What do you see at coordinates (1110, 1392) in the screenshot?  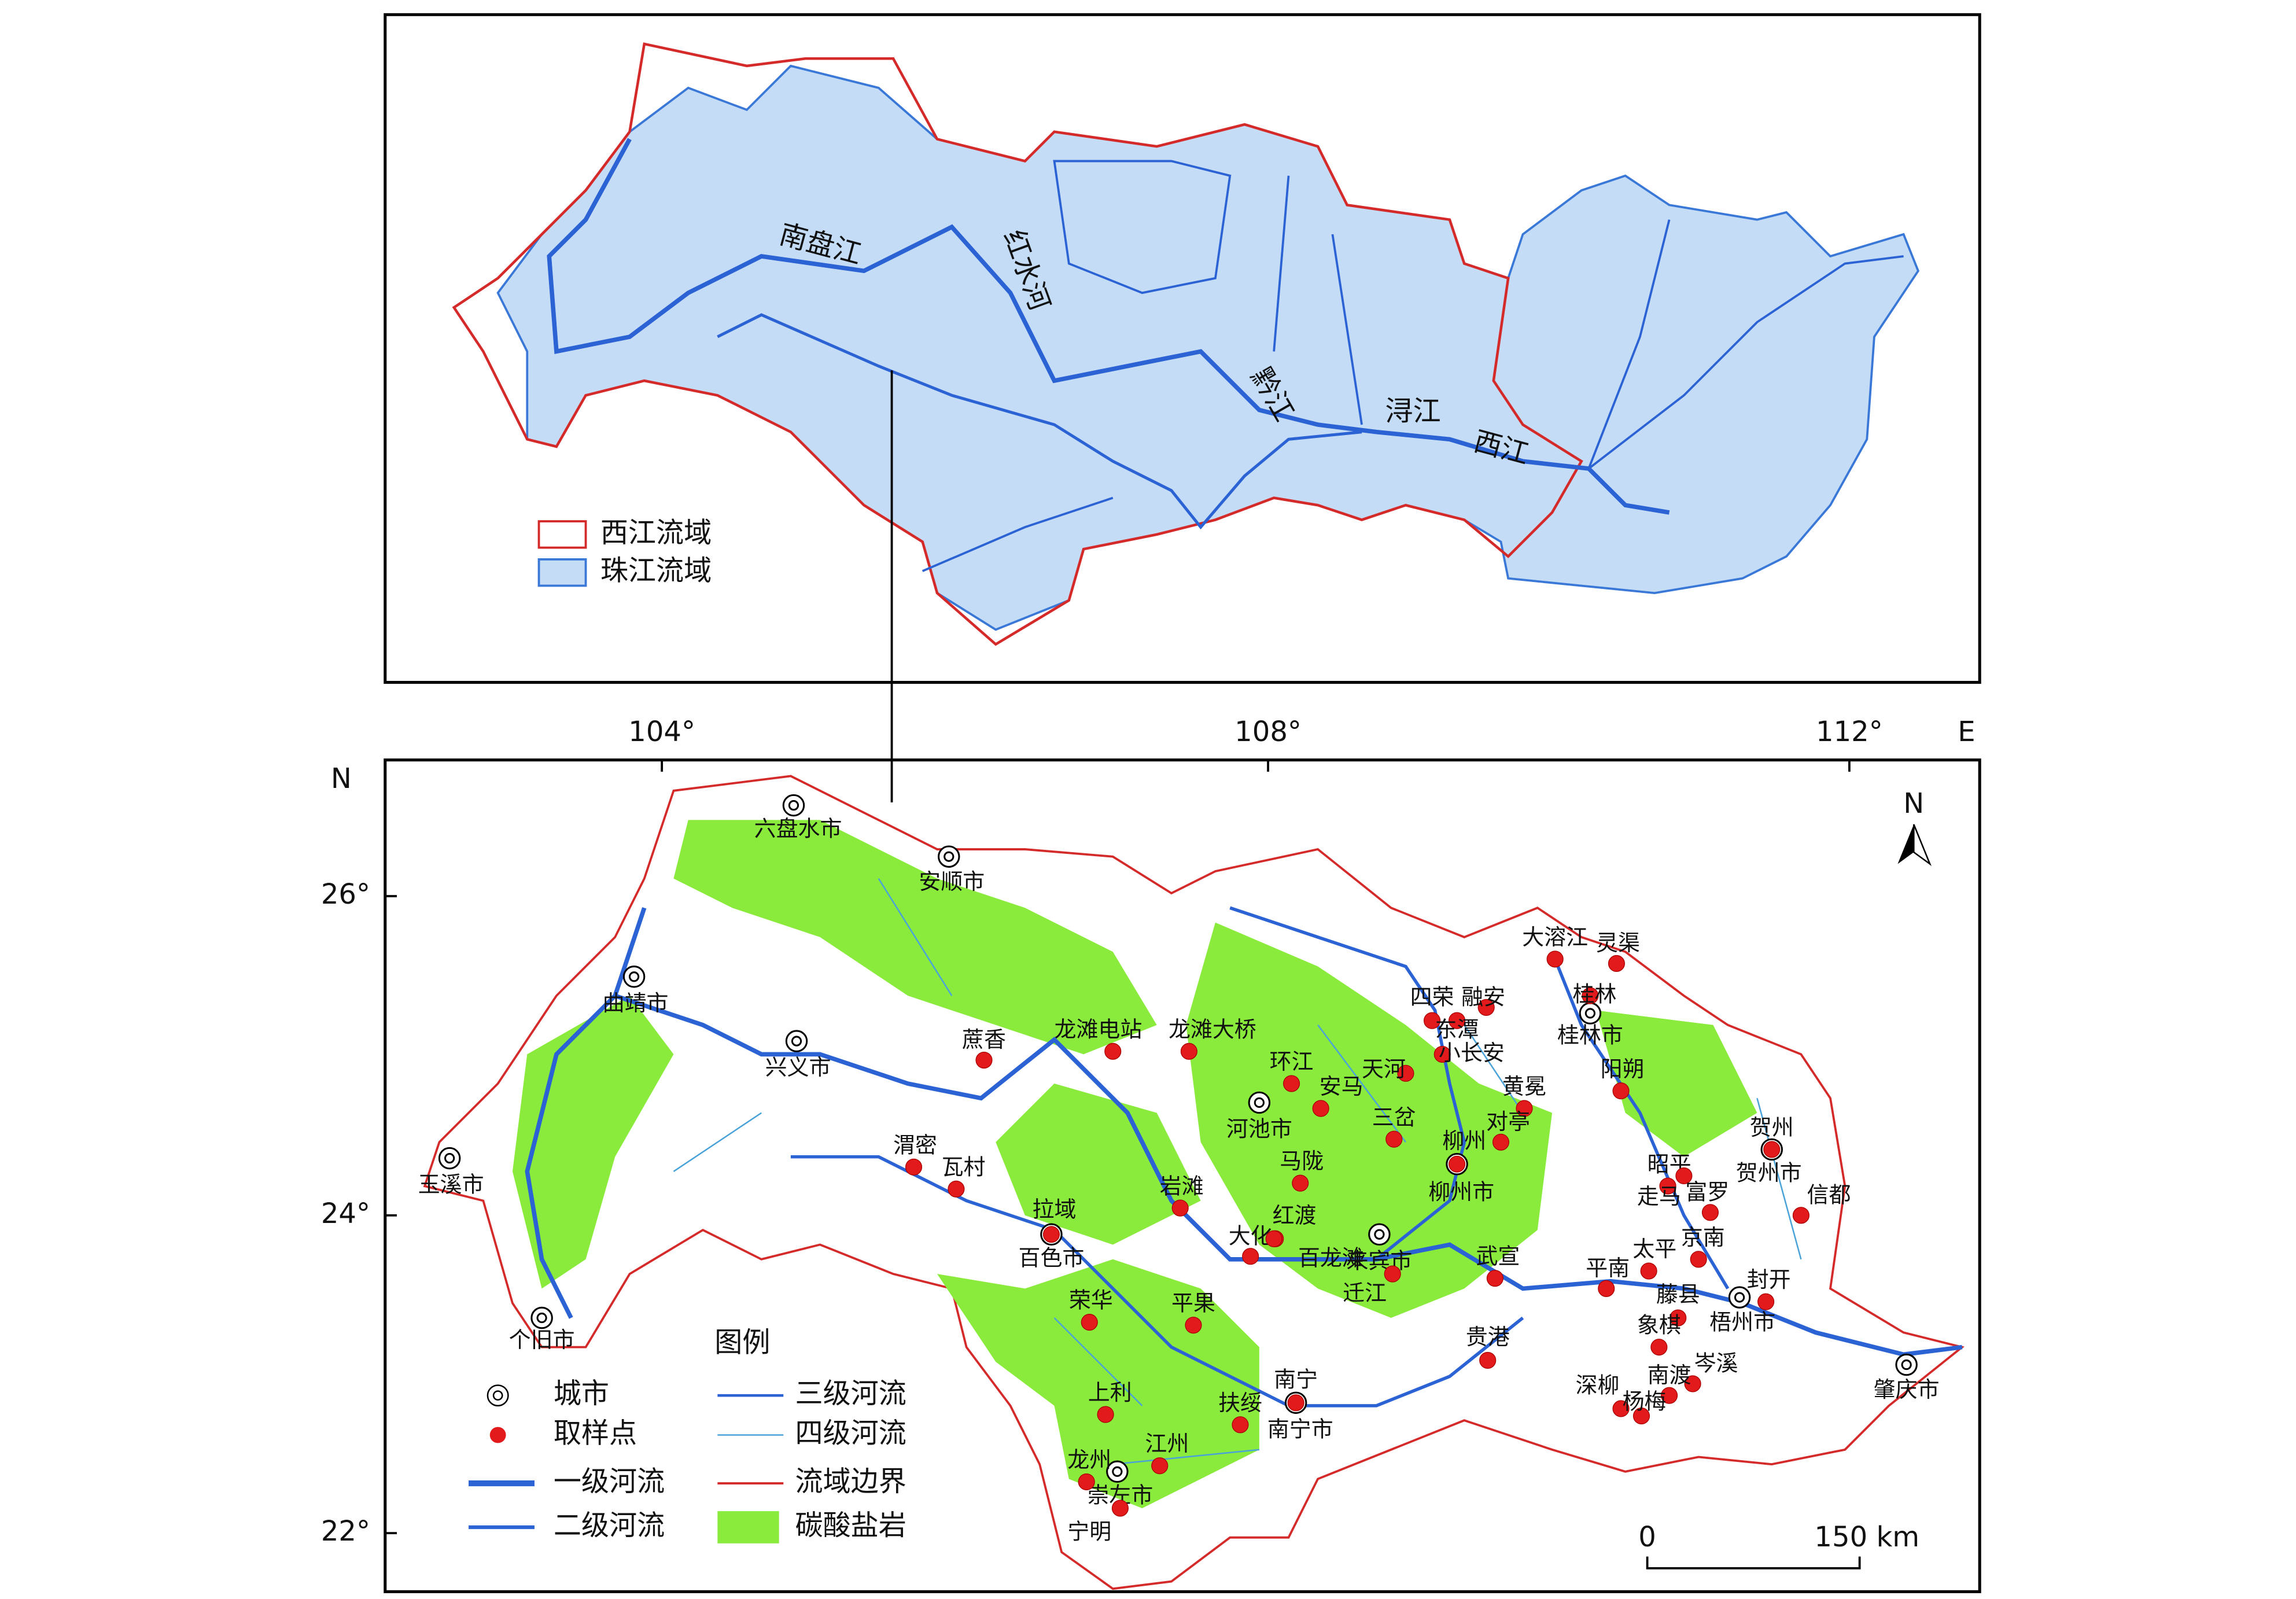 I see `sample-label: 上利` at bounding box center [1110, 1392].